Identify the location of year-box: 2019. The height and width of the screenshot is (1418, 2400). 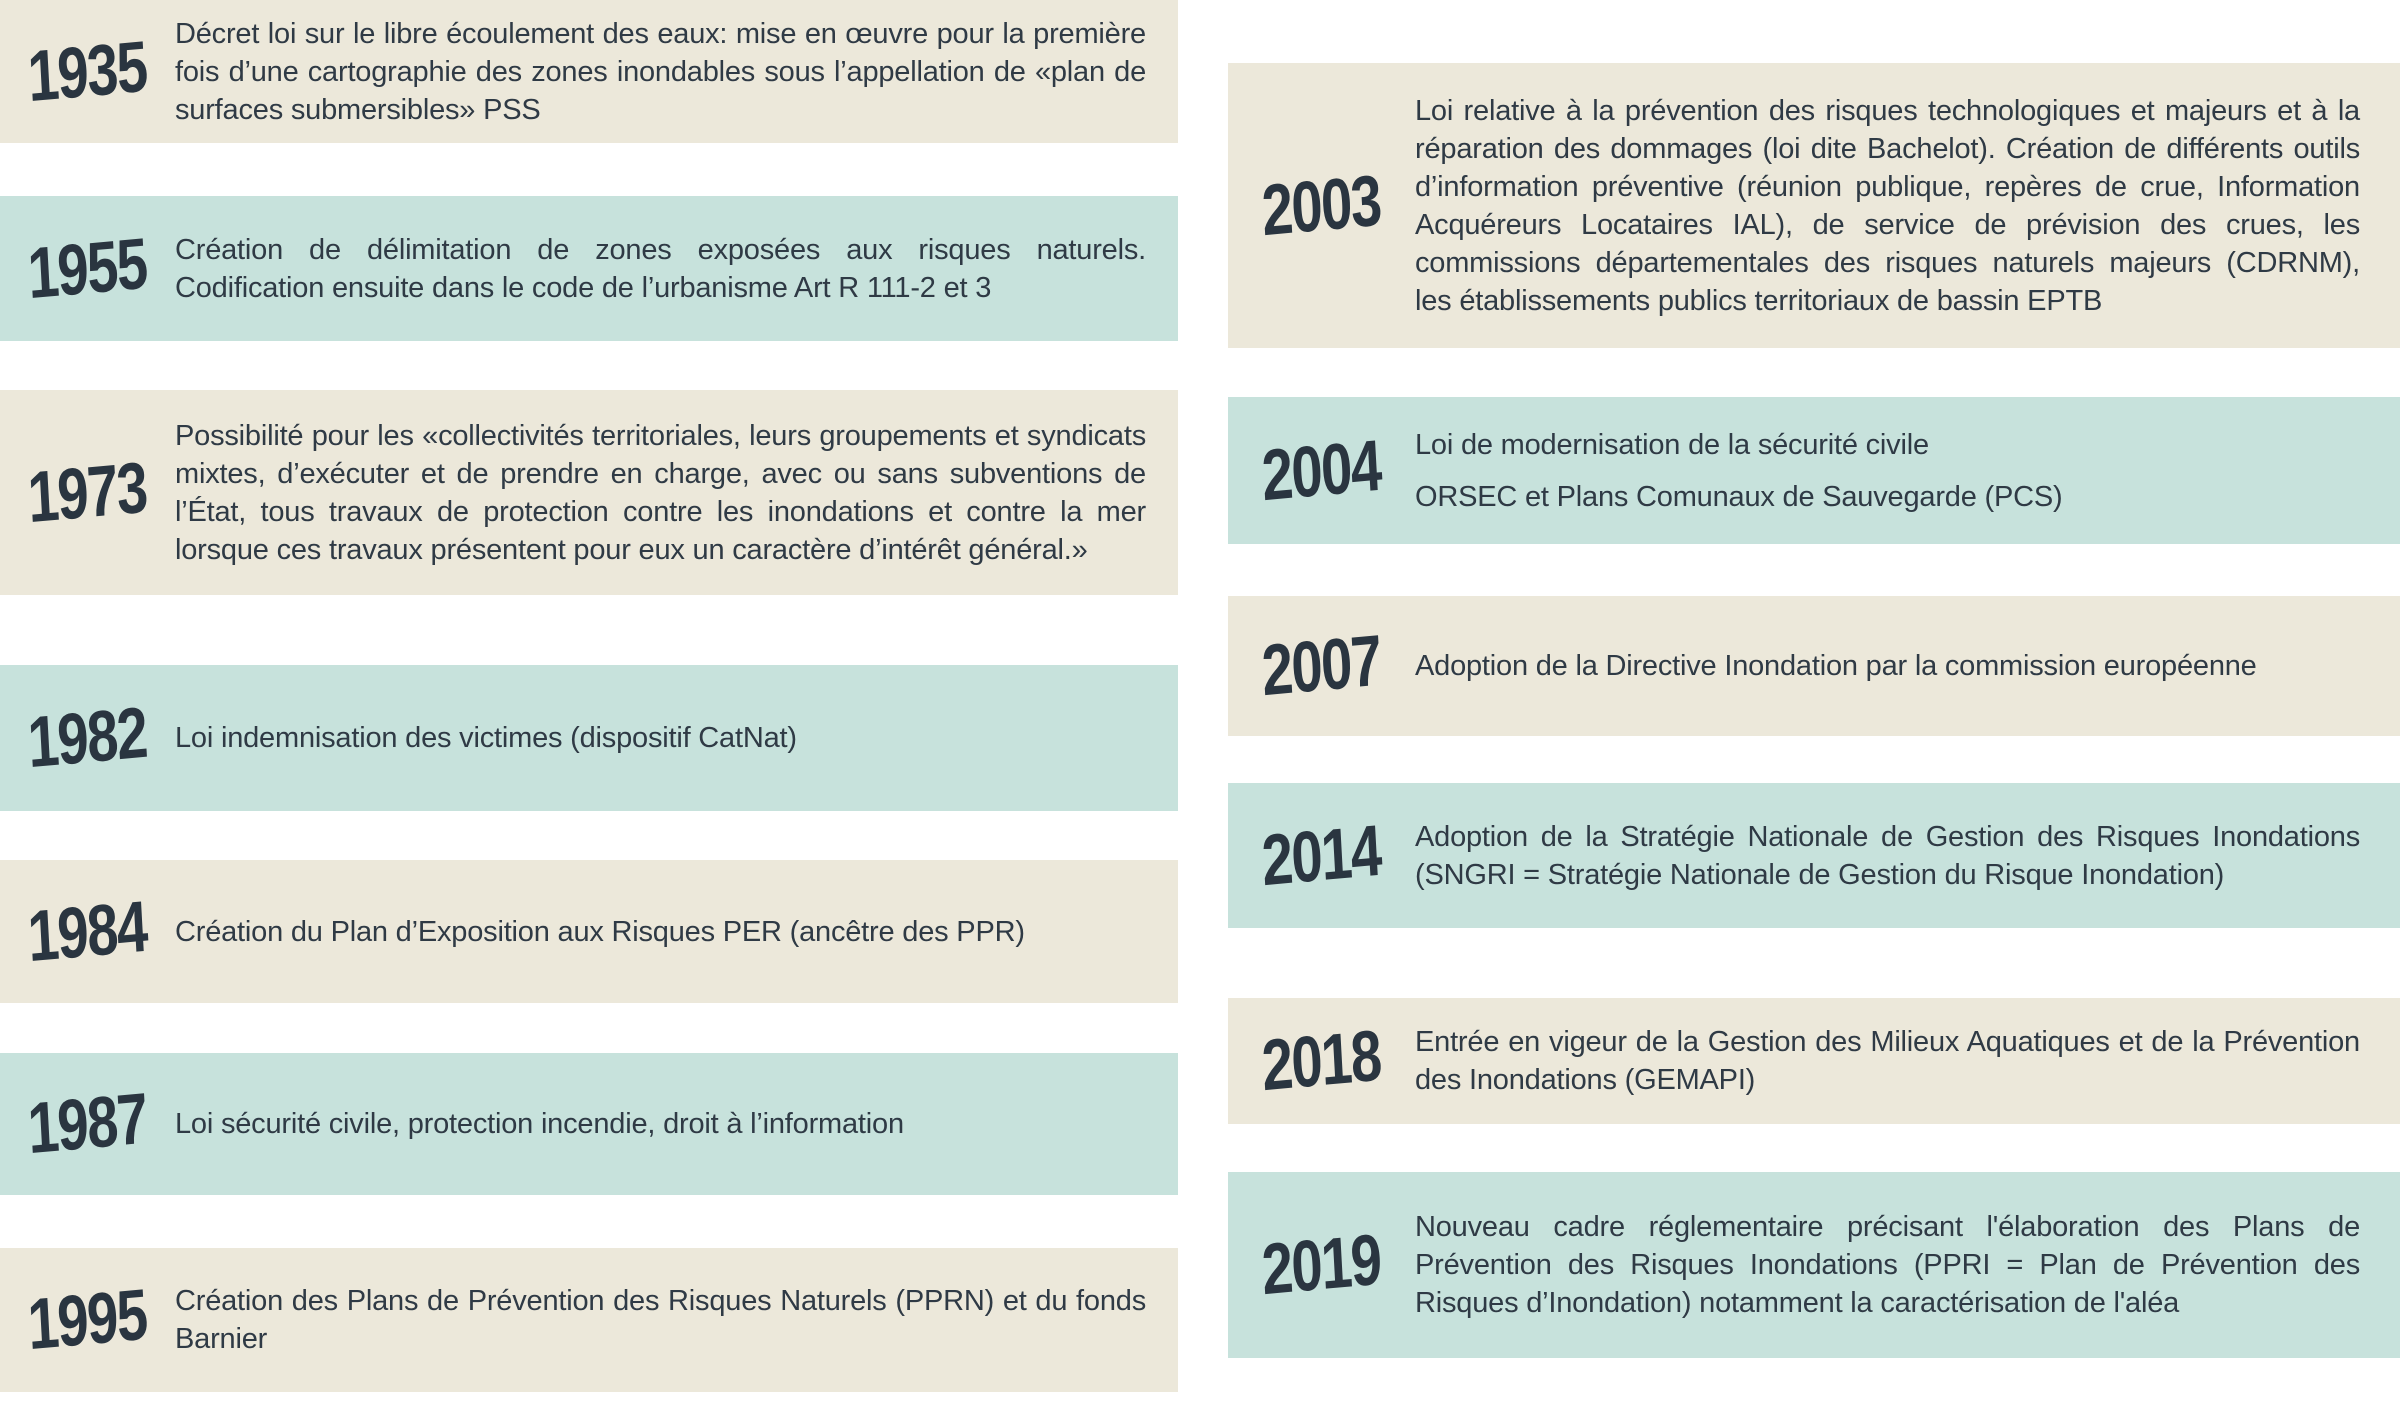
(1321, 1265).